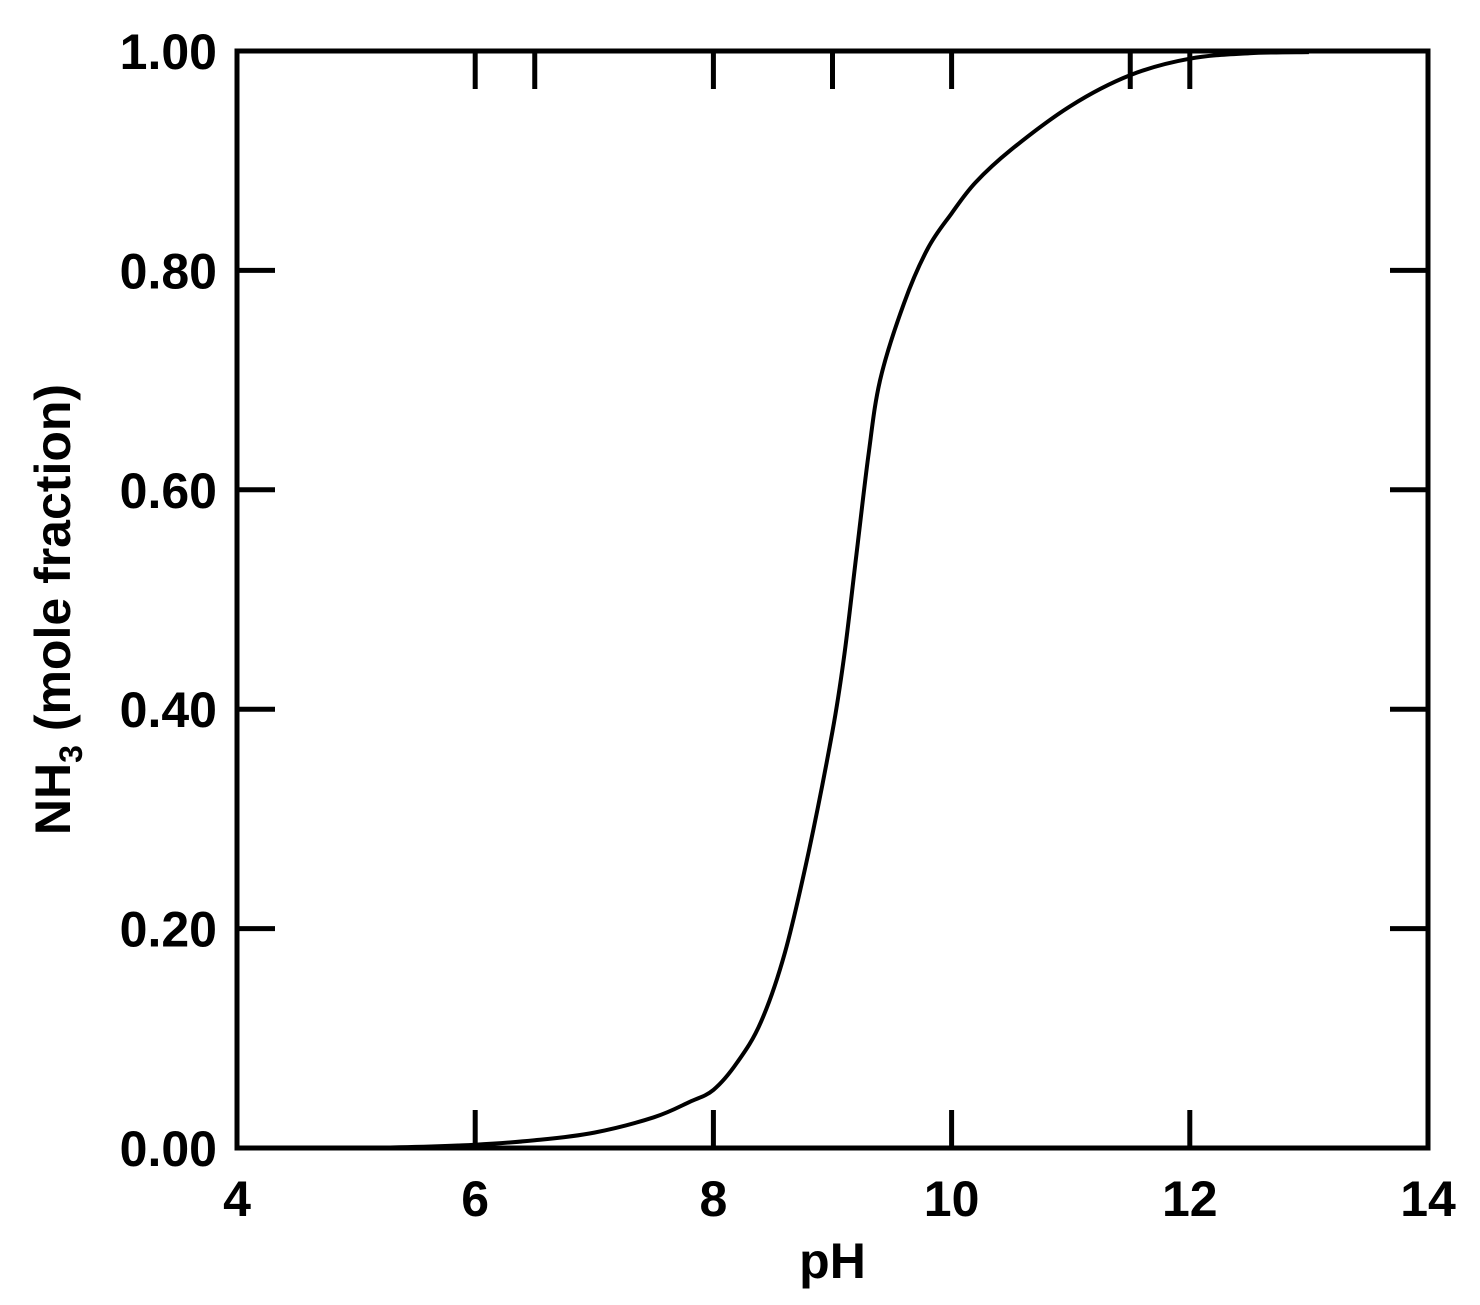  Describe the element at coordinates (832, 1261) in the screenshot. I see `x-axis-label: pH` at that location.